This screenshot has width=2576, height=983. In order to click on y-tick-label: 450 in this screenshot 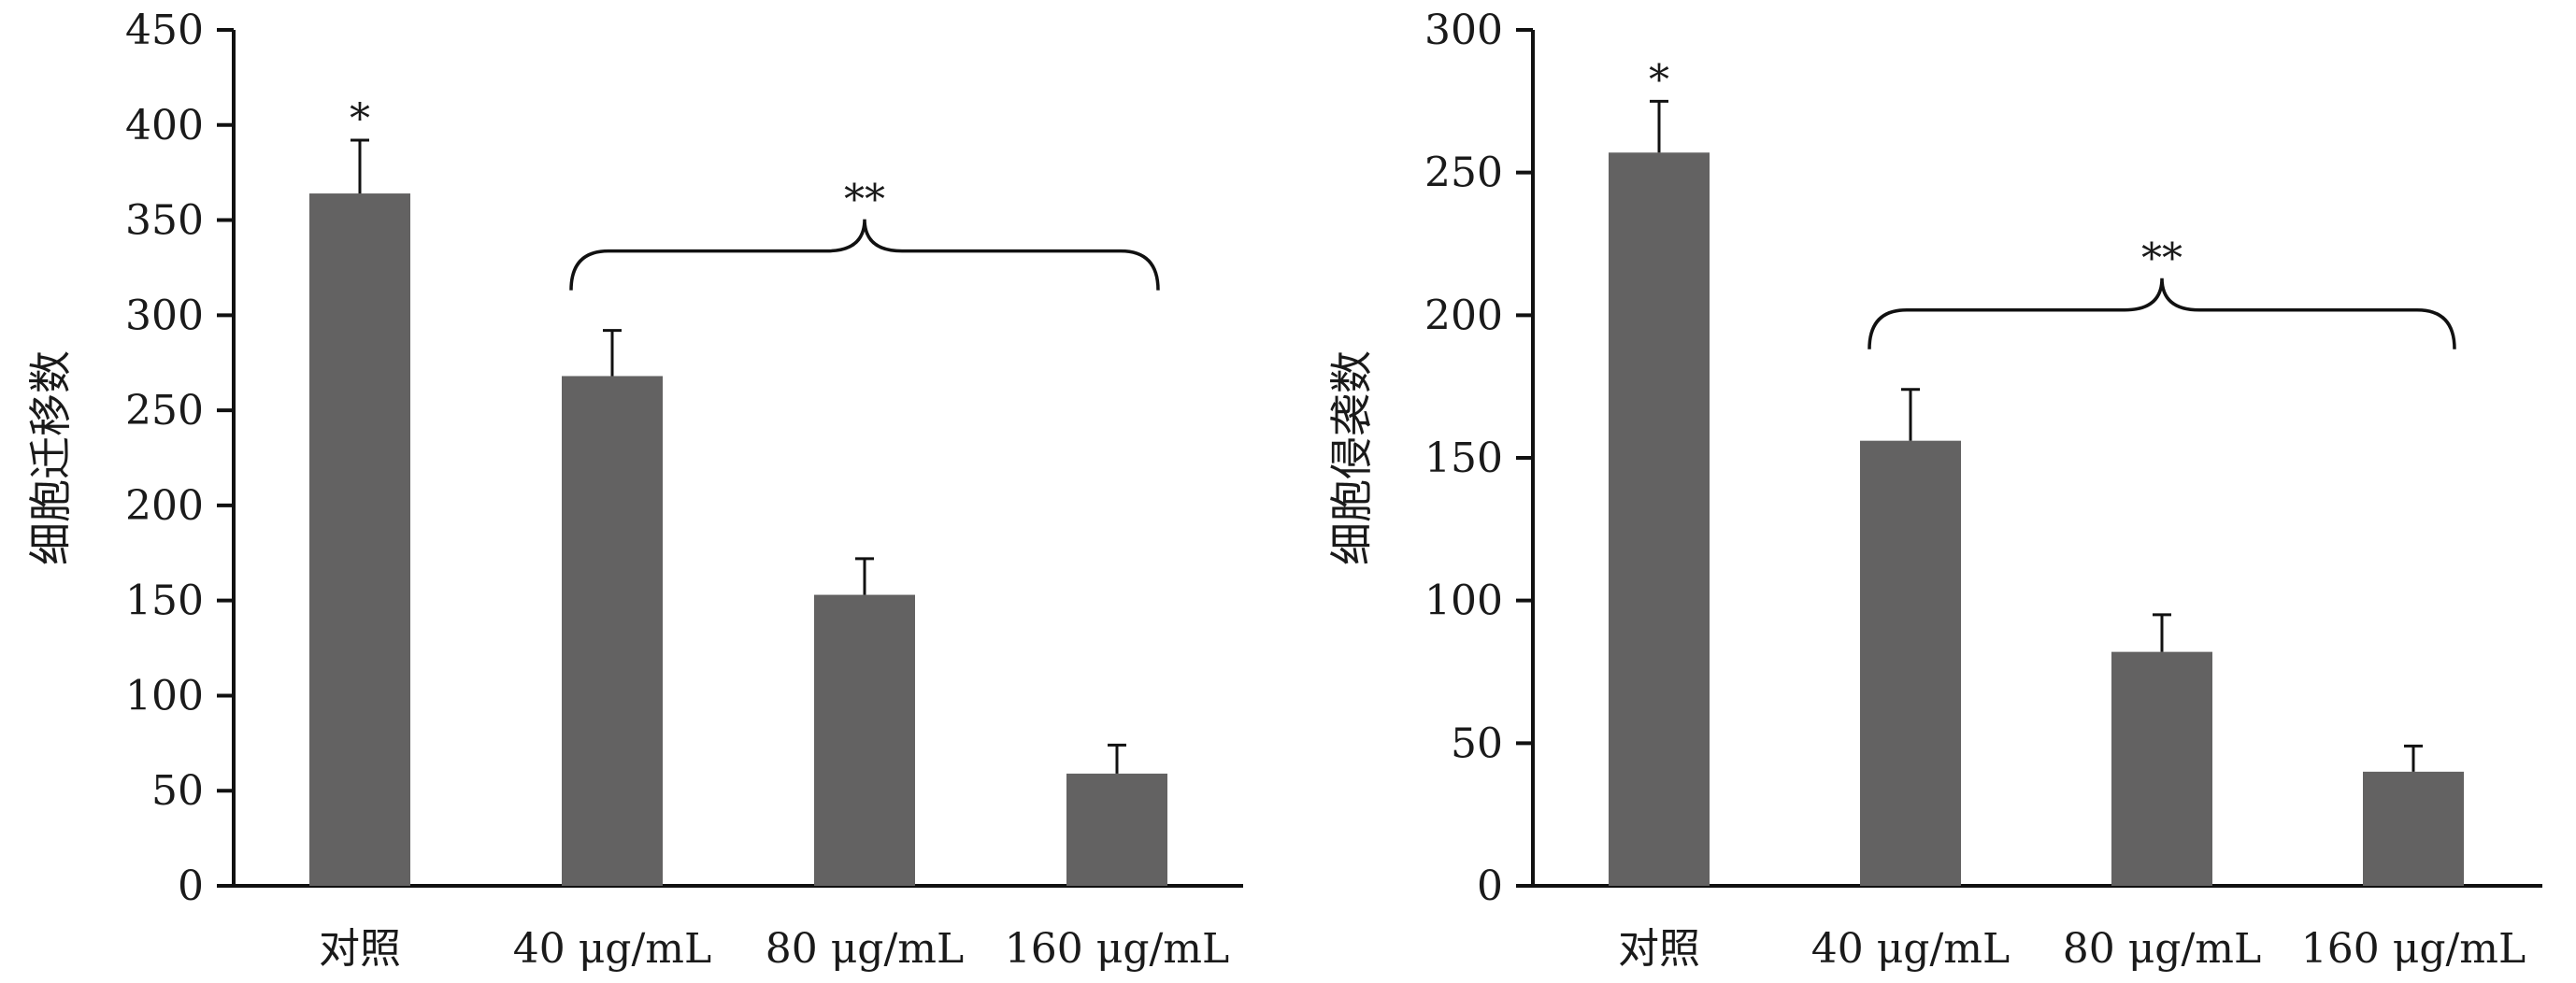, I will do `click(164, 31)`.